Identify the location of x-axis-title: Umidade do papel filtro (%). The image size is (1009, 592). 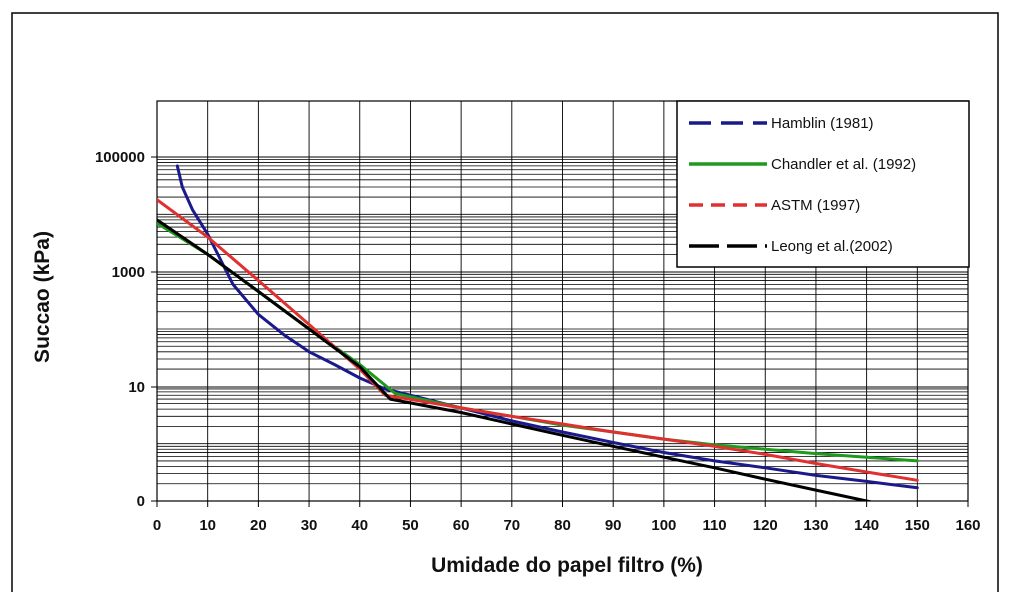
(567, 565).